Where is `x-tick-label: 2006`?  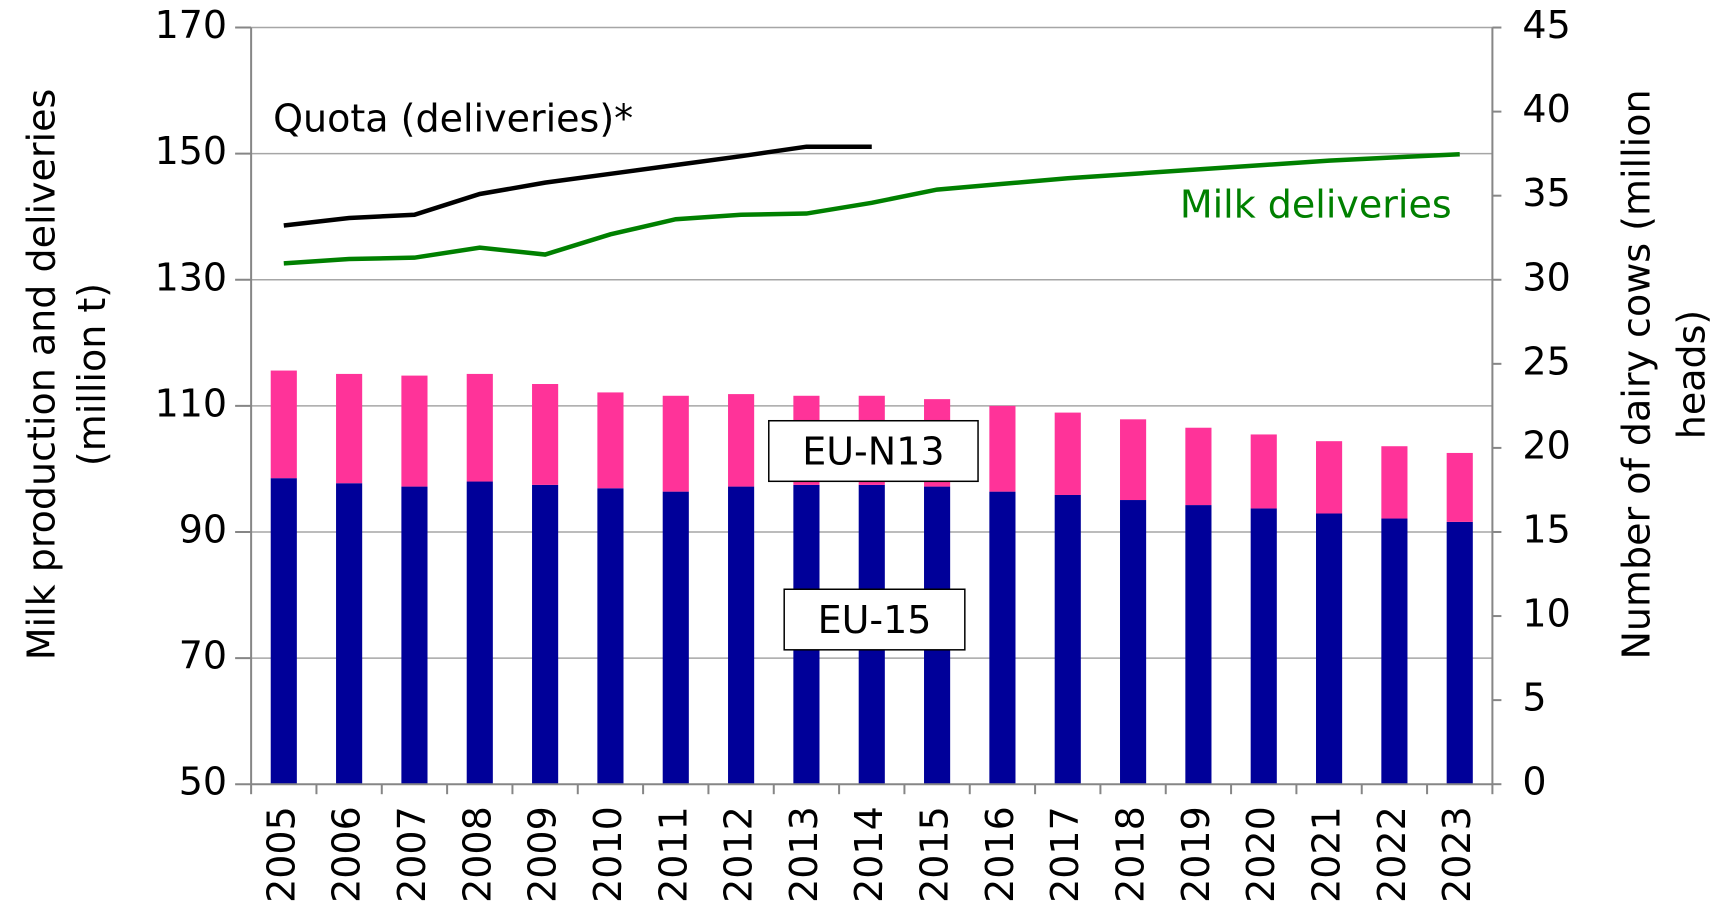
x-tick-label: 2006 is located at coordinates (347, 854).